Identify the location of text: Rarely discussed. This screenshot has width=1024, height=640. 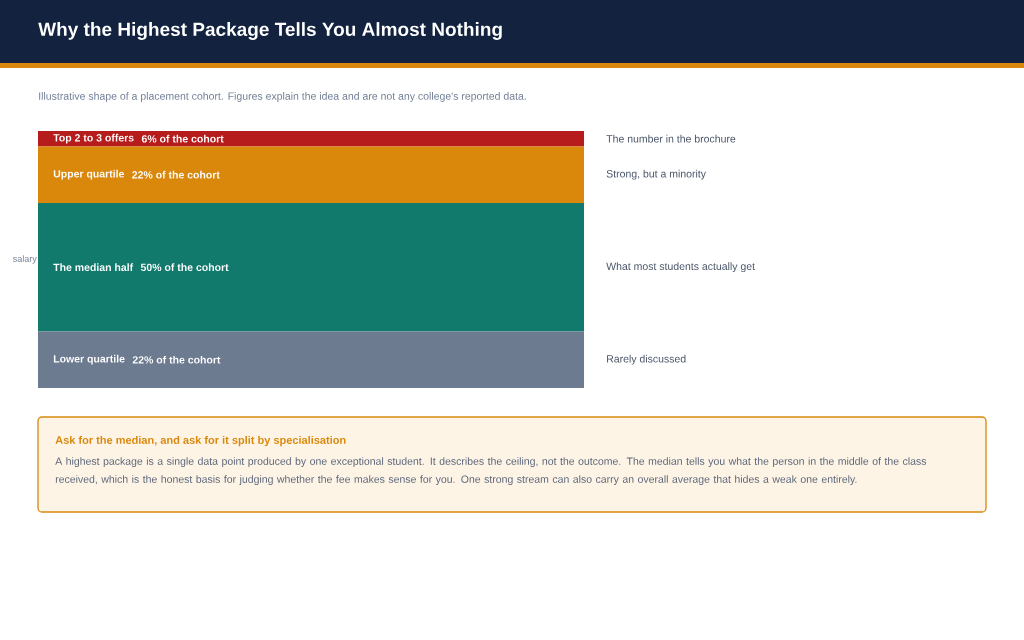
(646, 359).